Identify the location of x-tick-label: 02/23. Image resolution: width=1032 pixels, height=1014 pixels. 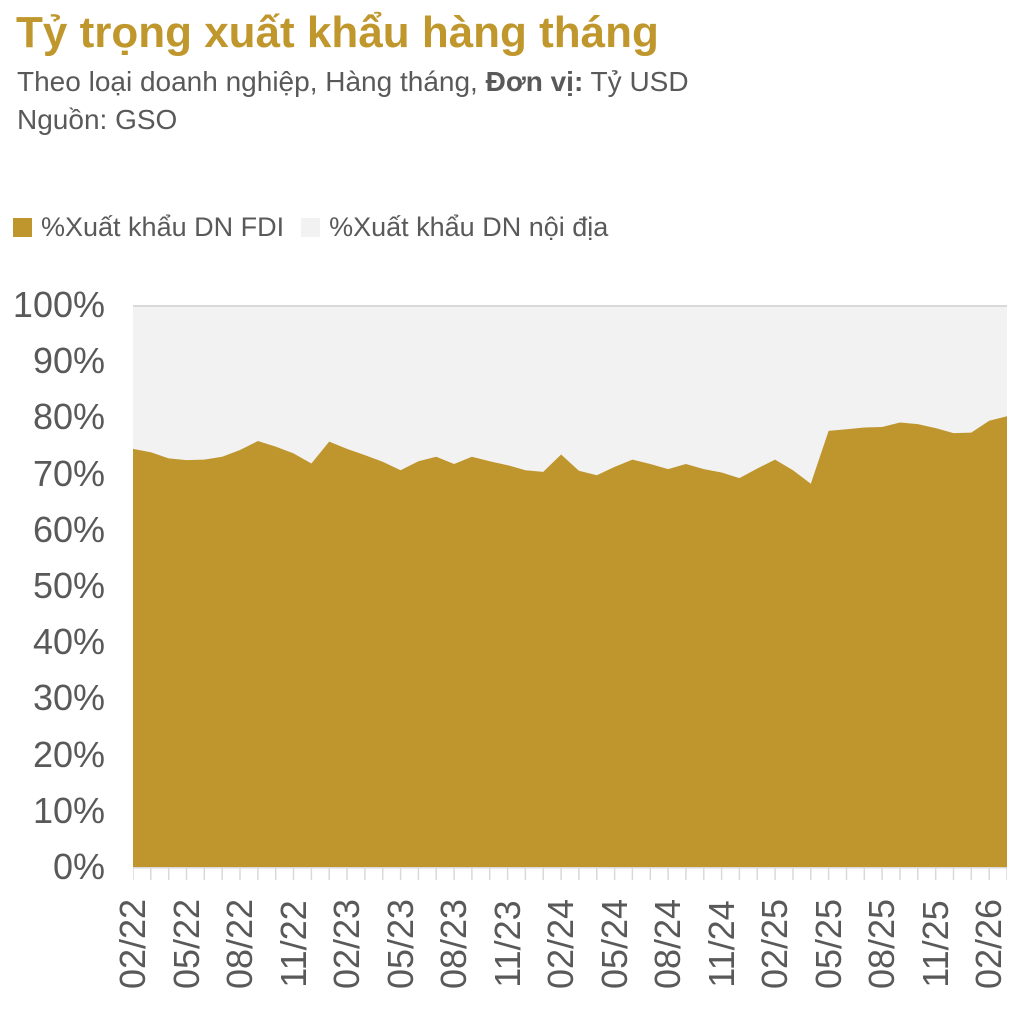
(347, 944).